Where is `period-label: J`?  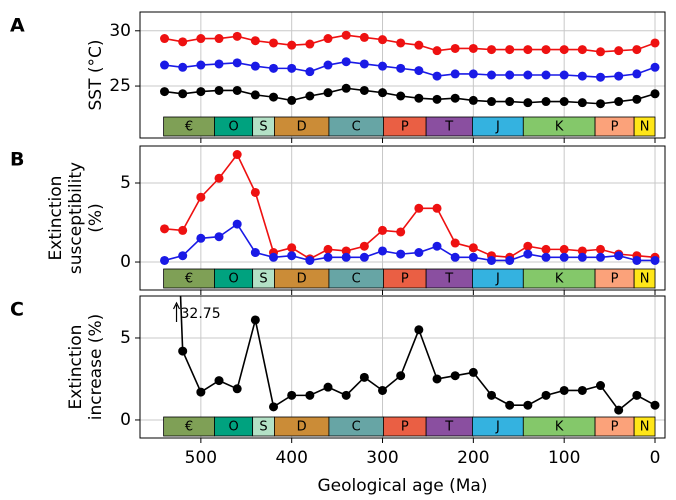
period-label: J is located at coordinates (497, 127).